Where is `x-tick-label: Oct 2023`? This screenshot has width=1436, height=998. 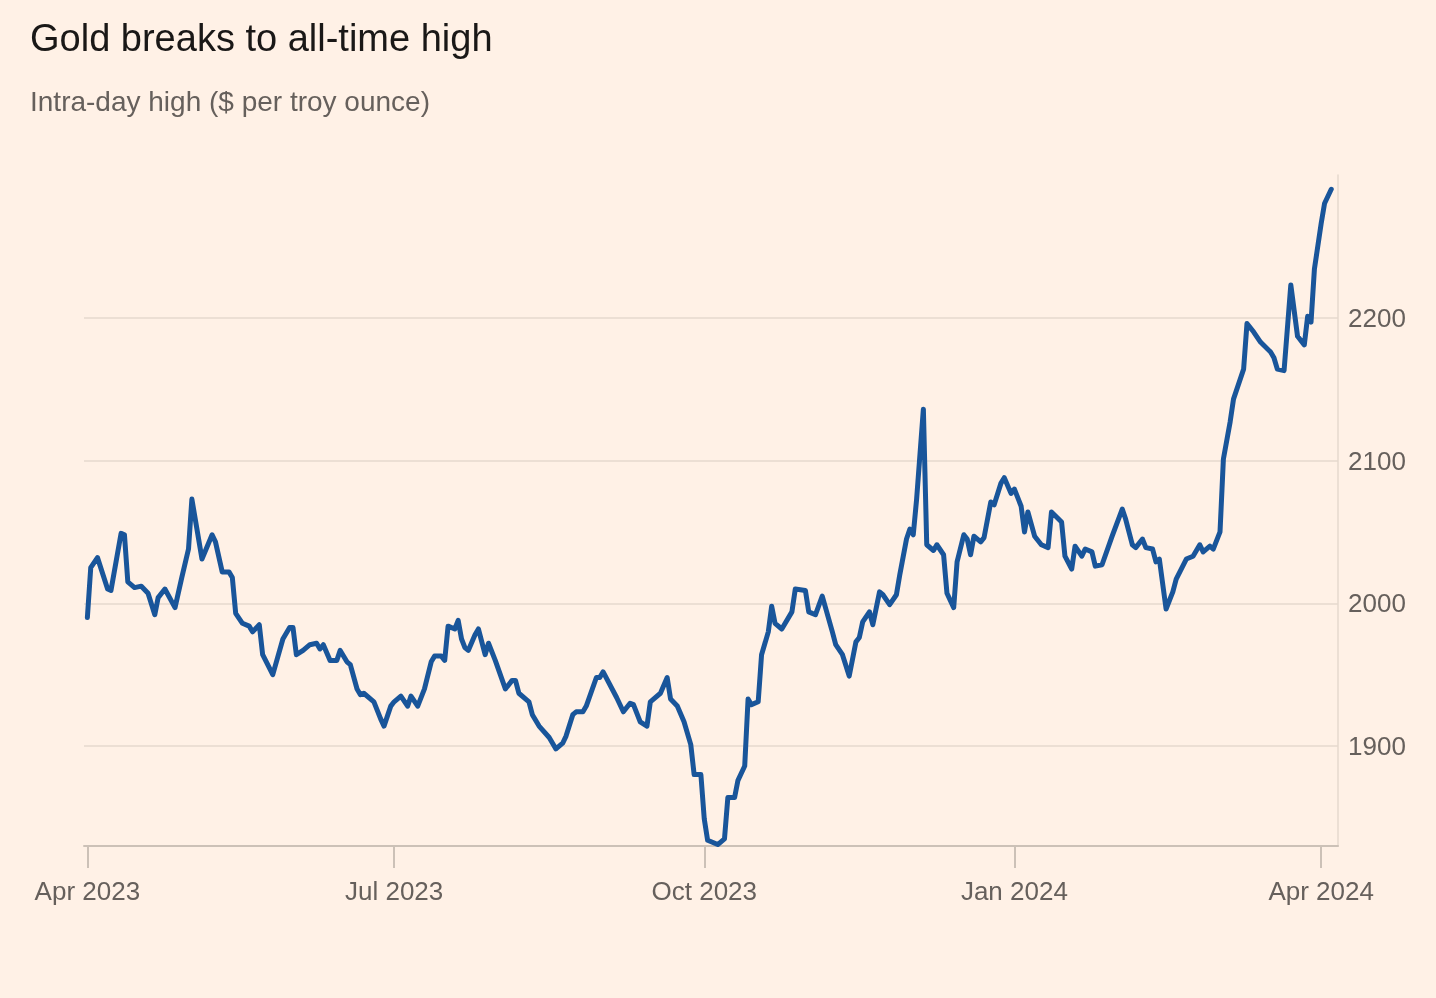
x-tick-label: Oct 2023 is located at coordinates (704, 891).